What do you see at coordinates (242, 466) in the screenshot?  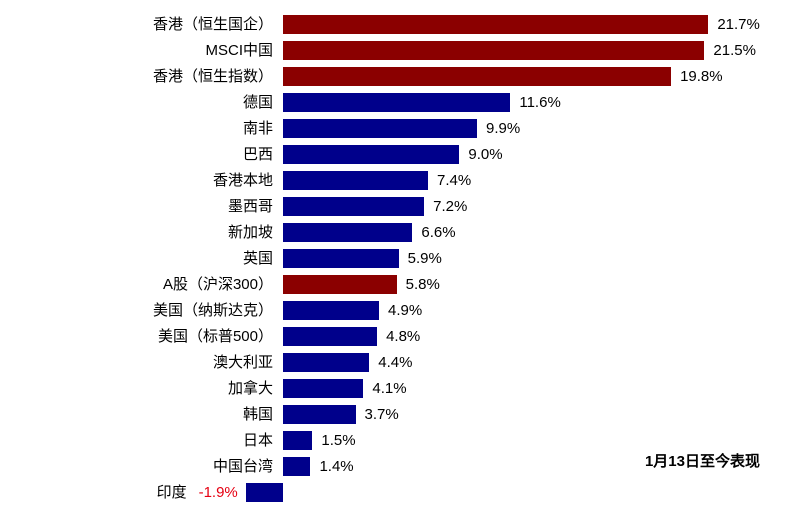 I see `category-label: 中国台湾` at bounding box center [242, 466].